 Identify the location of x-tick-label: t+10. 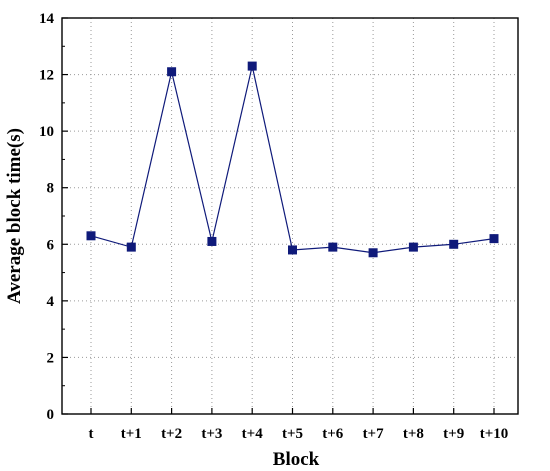
(494, 434).